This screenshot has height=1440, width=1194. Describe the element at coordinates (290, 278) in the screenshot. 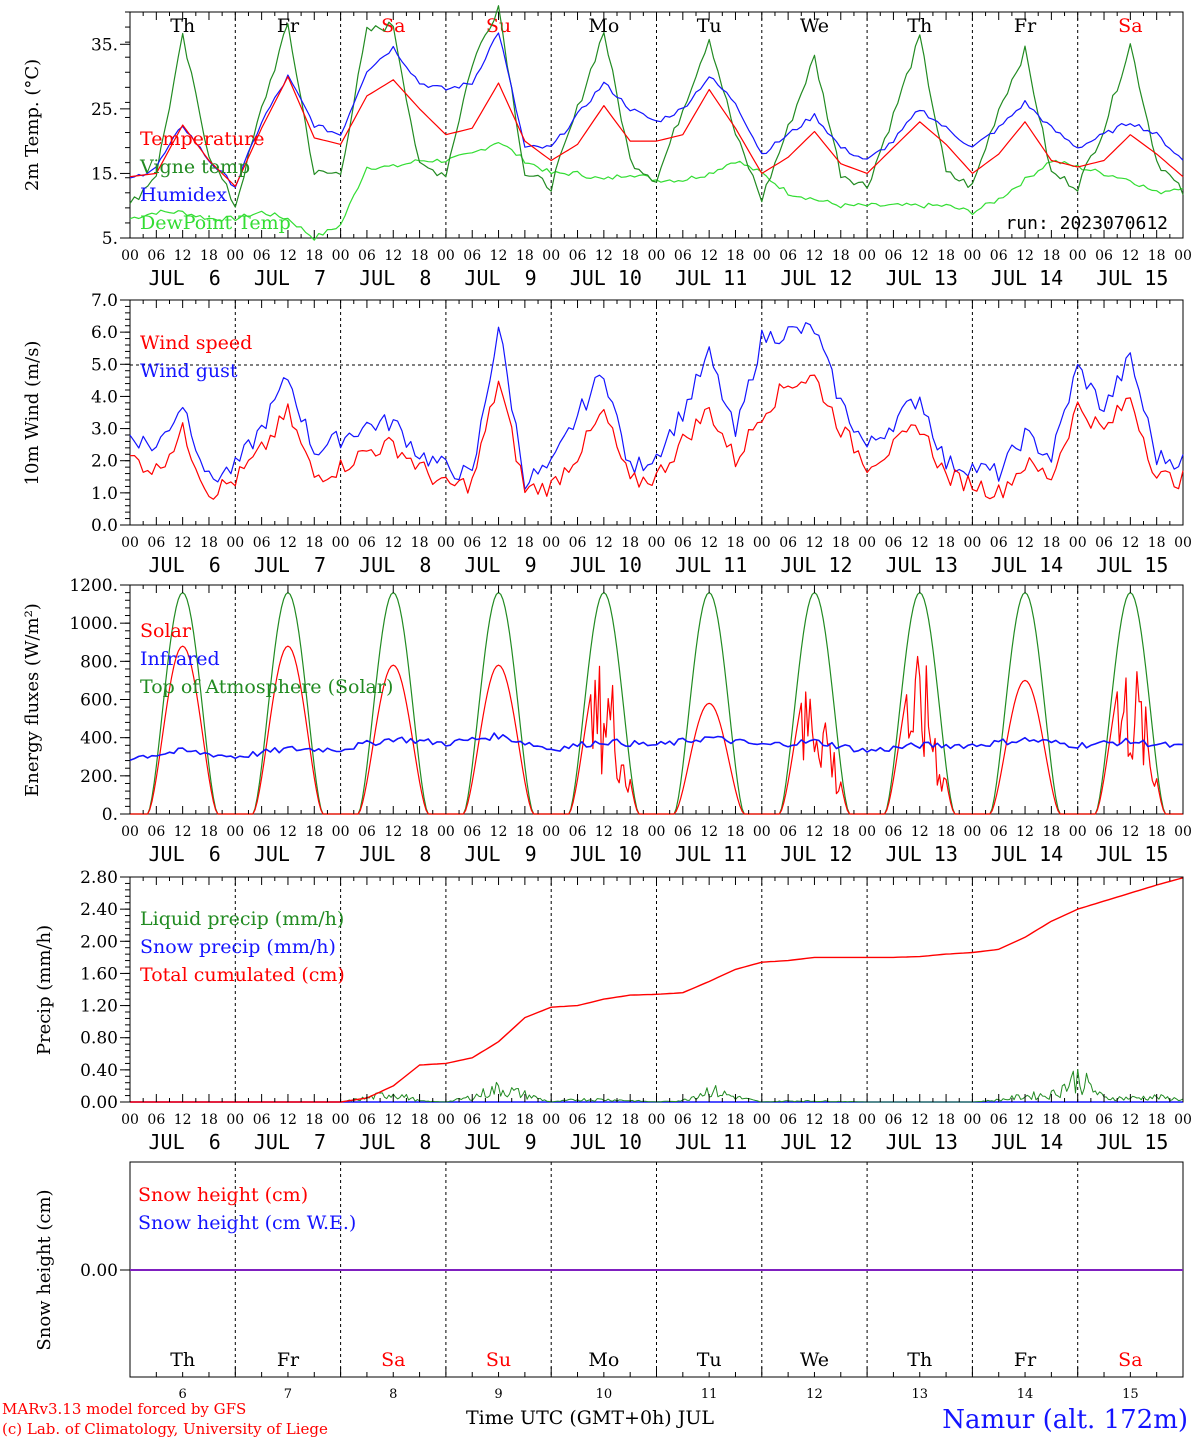

I see `date-label: JUL 7` at that location.